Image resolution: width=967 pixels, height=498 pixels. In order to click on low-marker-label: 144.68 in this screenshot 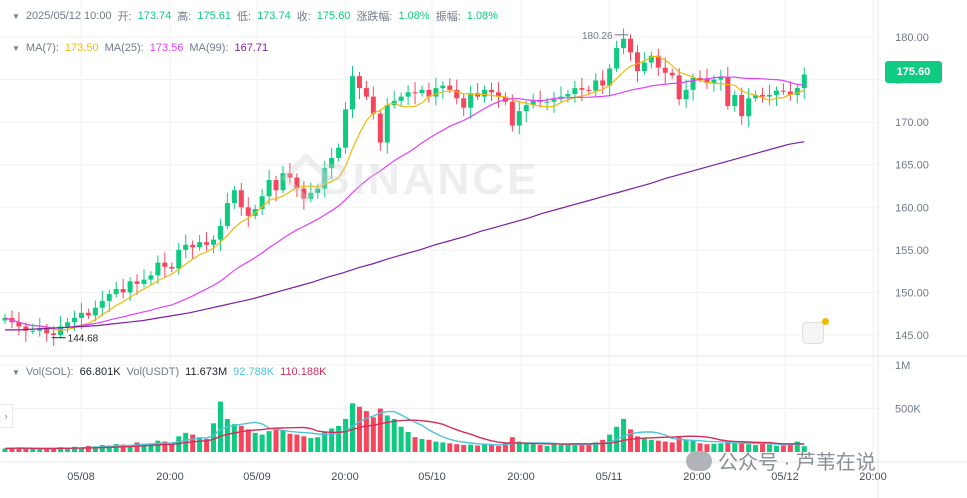, I will do `click(83, 339)`.